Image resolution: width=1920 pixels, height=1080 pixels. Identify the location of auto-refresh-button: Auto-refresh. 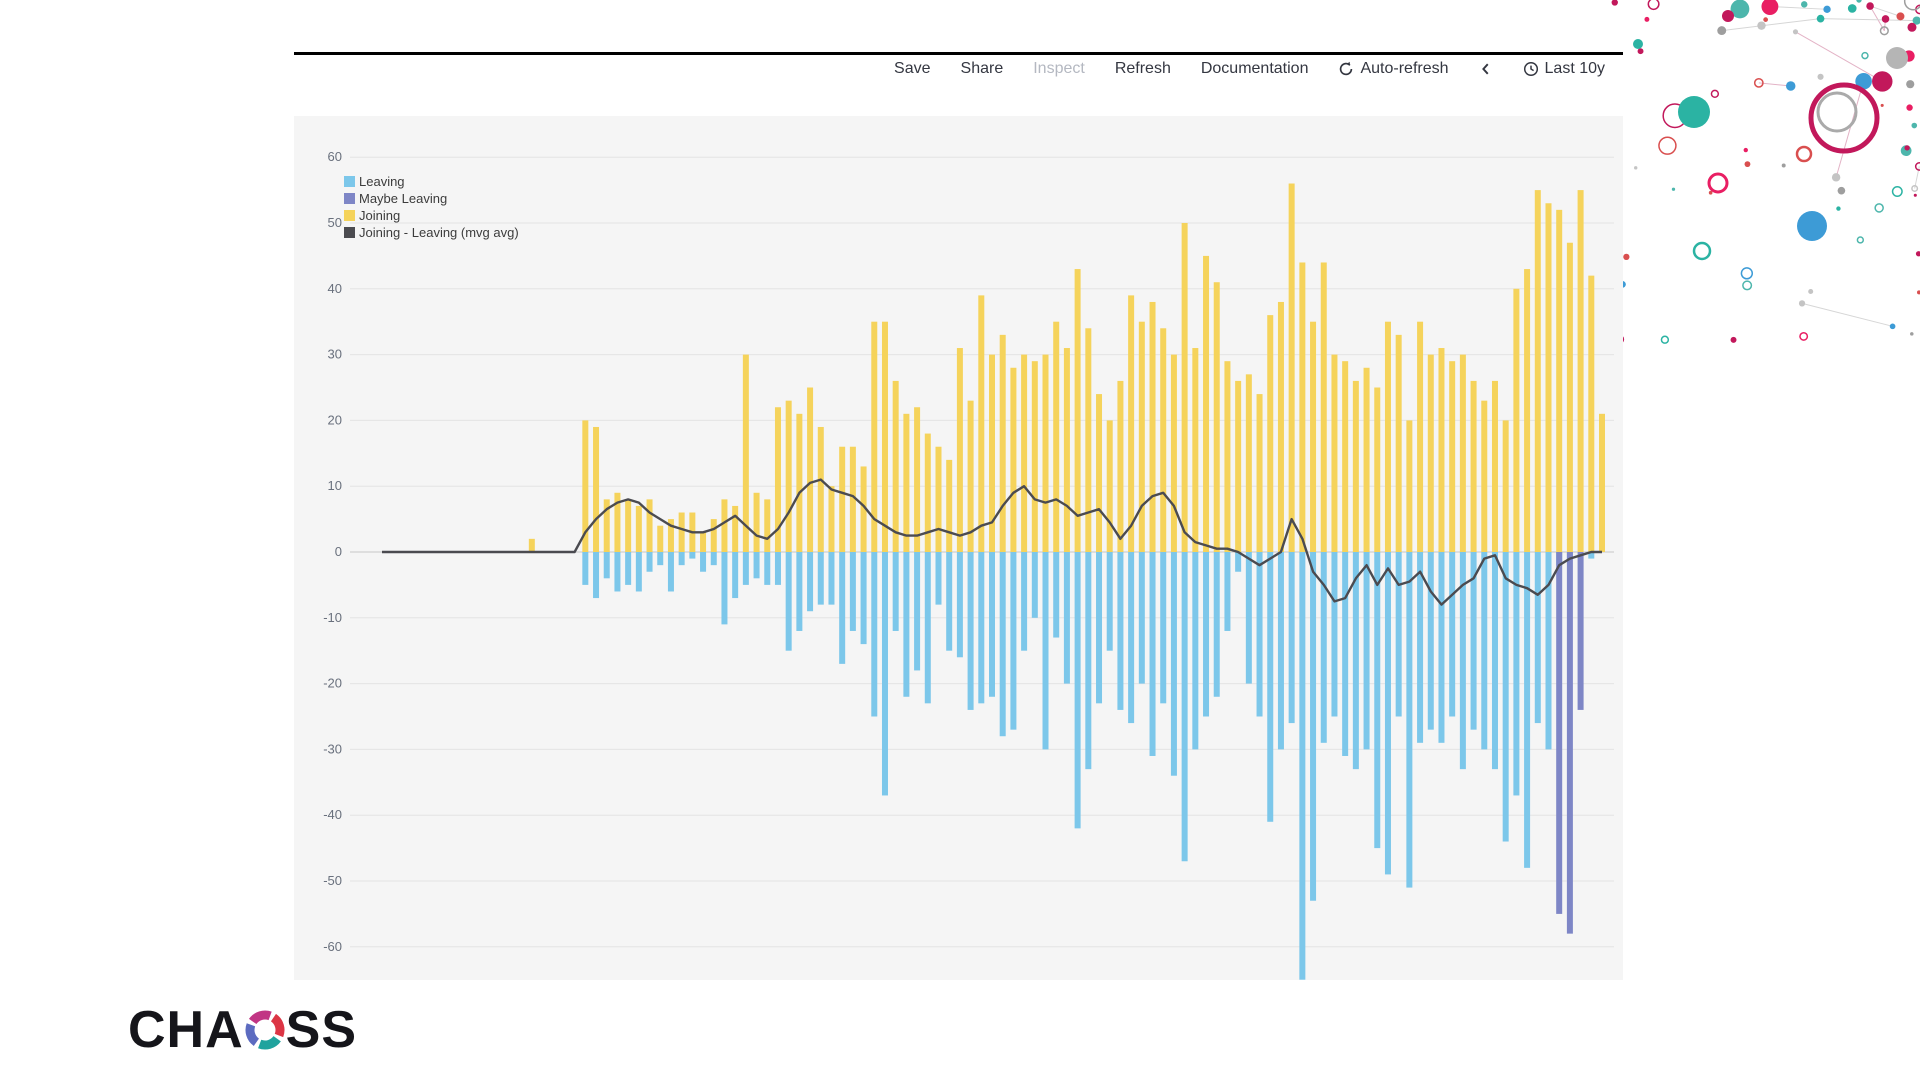
(1393, 69).